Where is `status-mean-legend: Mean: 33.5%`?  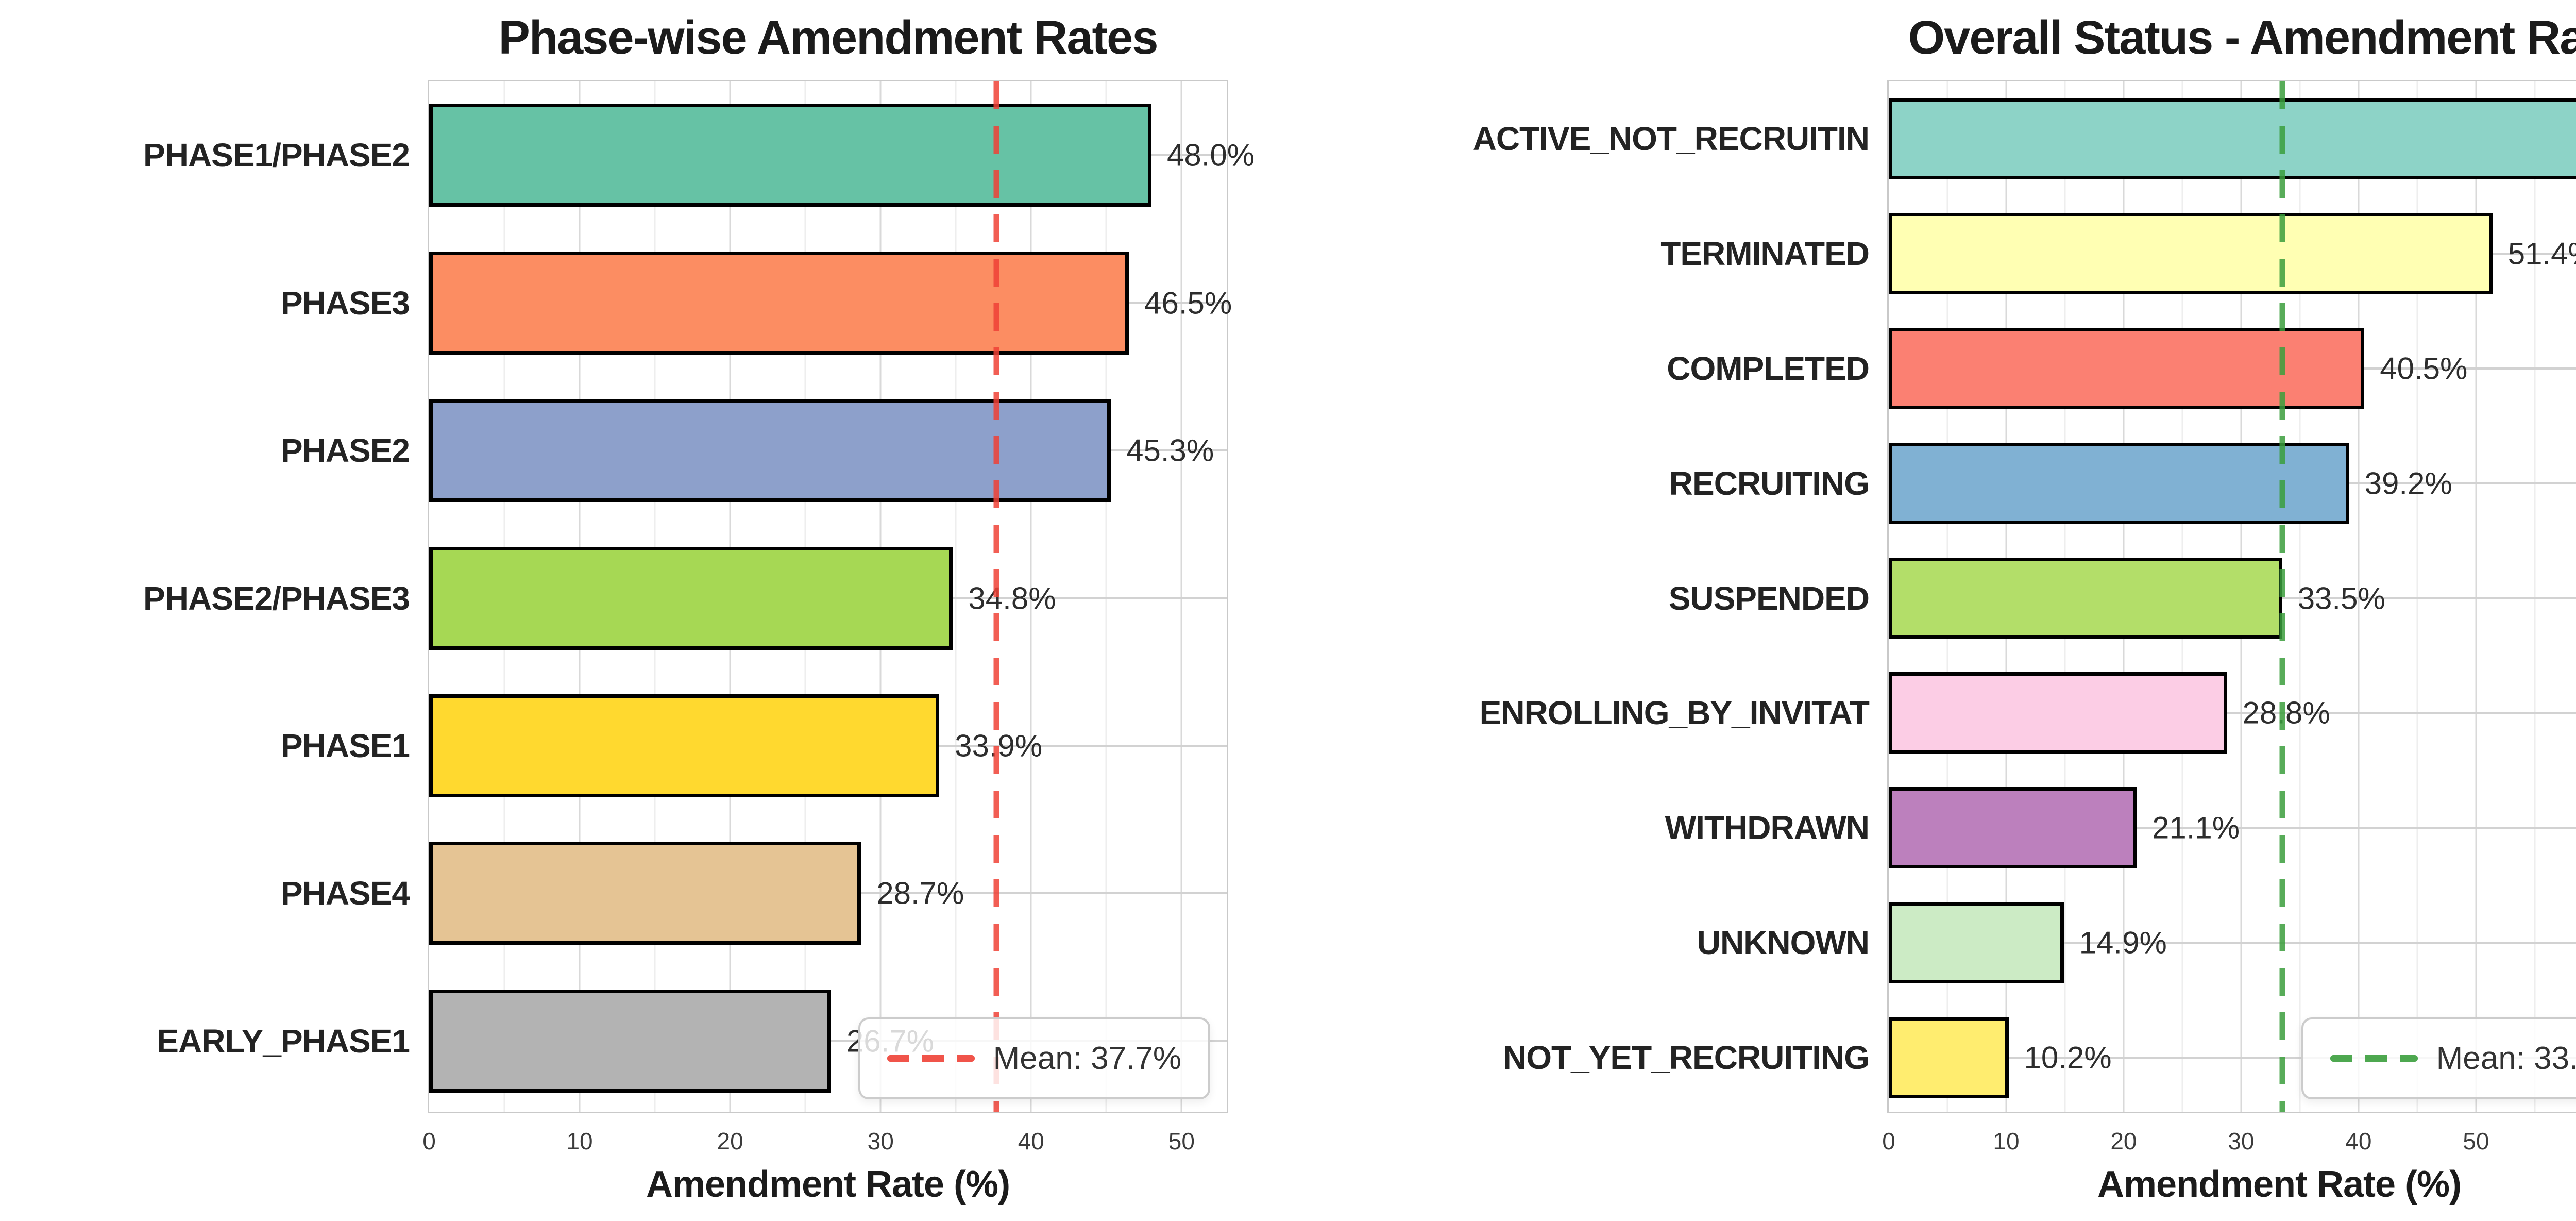
status-mean-legend: Mean: 33.5% is located at coordinates (2438, 1058).